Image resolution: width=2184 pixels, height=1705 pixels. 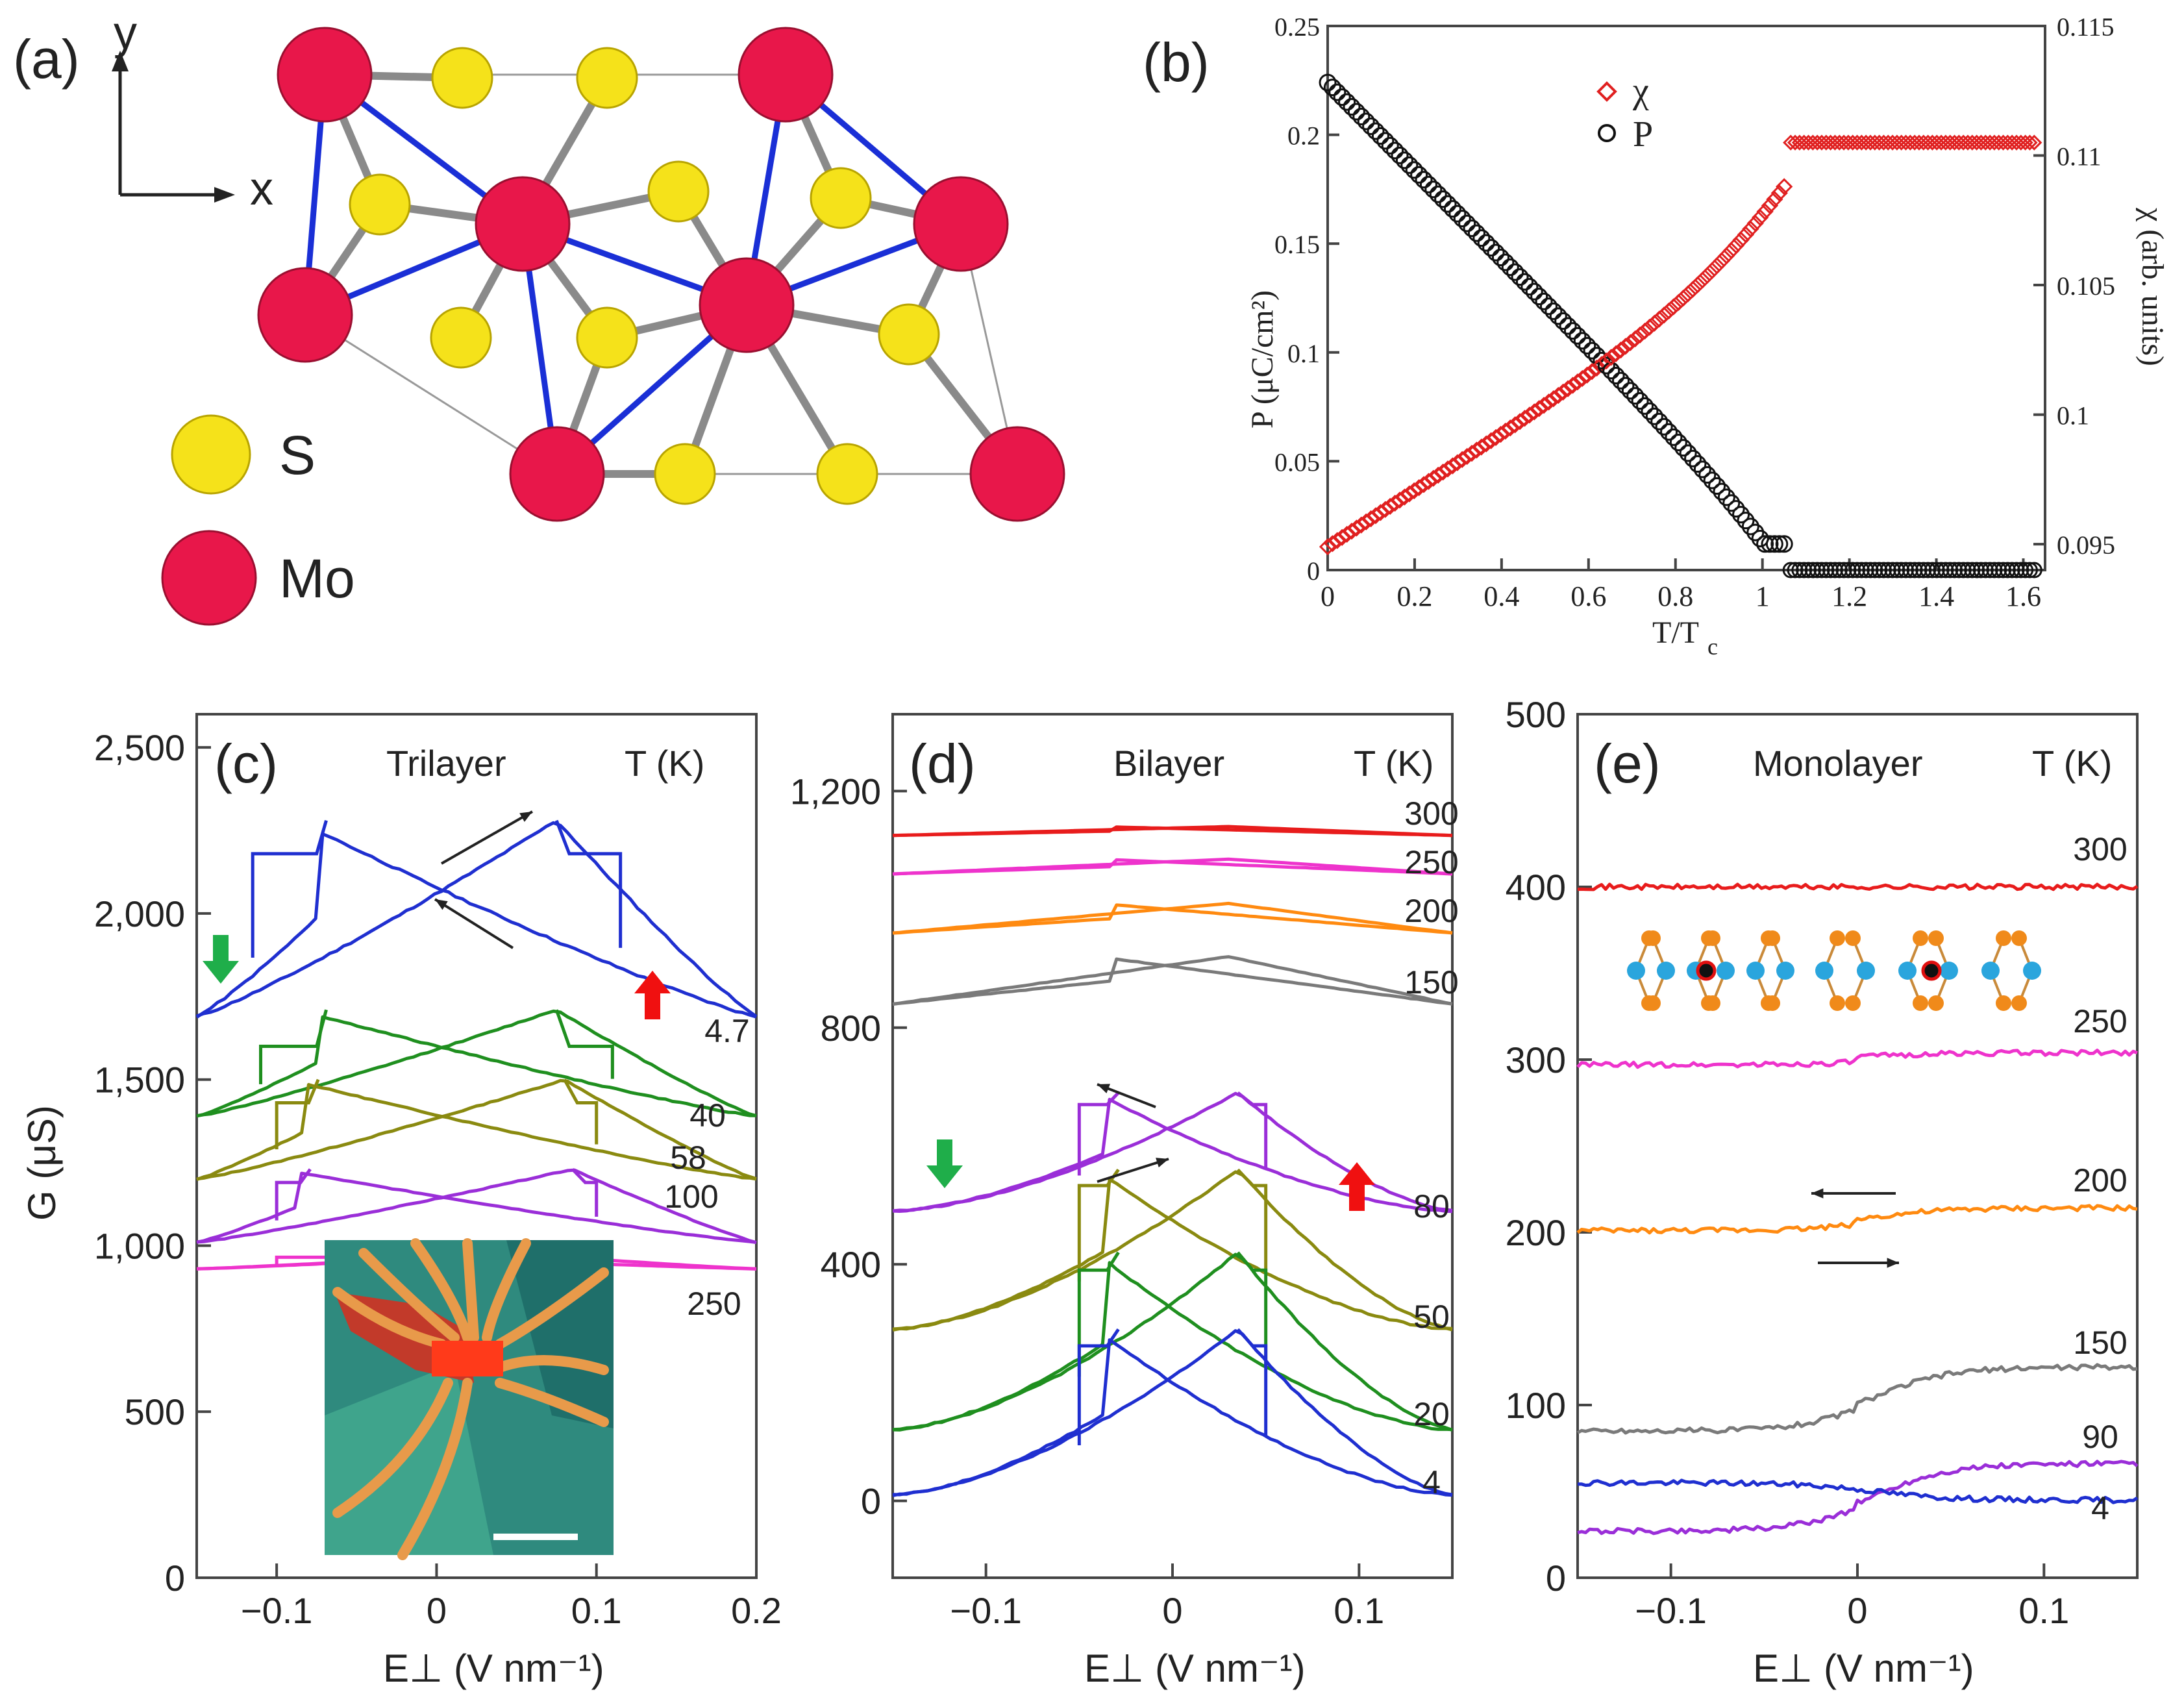 What do you see at coordinates (1172, 1610) in the screenshot?
I see `x-tick-label: 0` at bounding box center [1172, 1610].